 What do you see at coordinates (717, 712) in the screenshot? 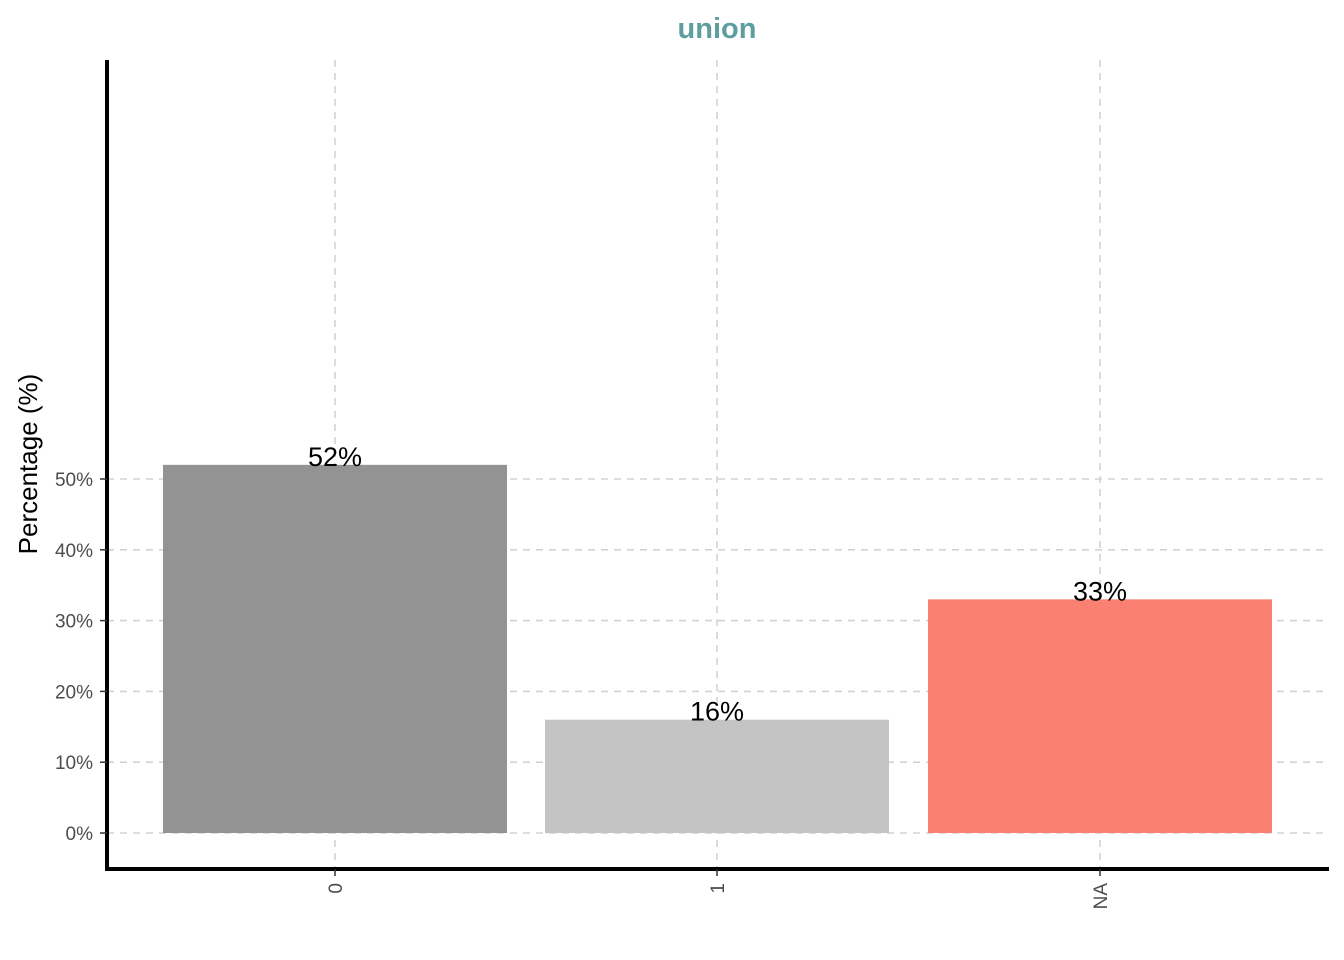
I see `data-label: 16%` at bounding box center [717, 712].